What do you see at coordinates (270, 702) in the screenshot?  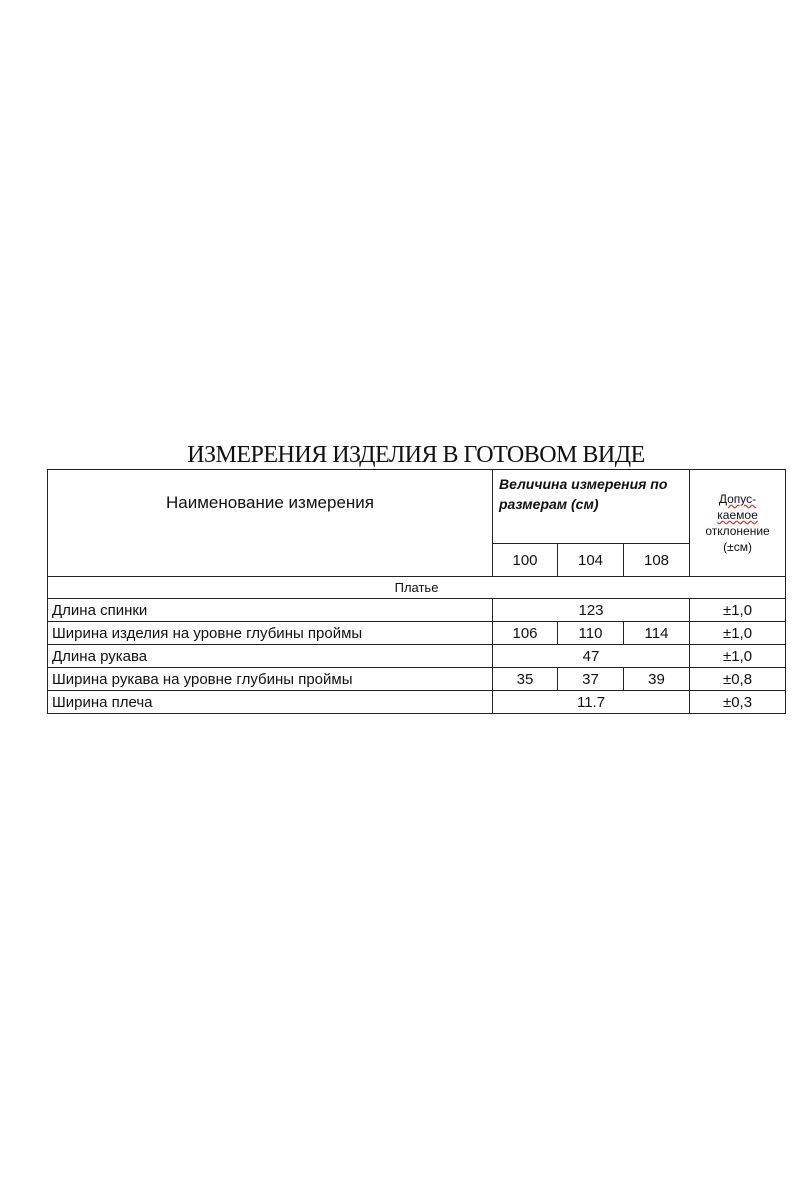 I see `row-name: Ширина плеча` at bounding box center [270, 702].